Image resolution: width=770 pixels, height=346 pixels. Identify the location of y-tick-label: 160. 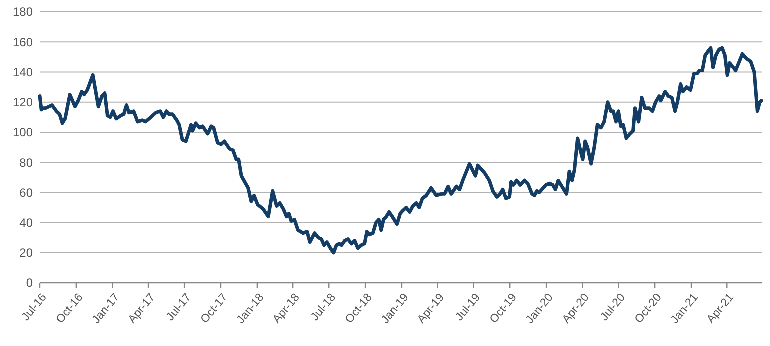
(23, 42).